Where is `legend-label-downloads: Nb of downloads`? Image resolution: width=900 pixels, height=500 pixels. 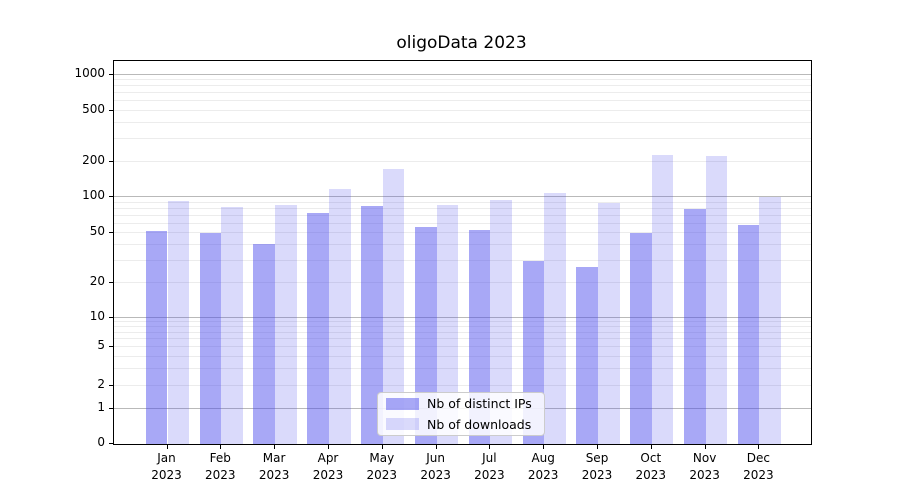
legend-label-downloads: Nb of downloads is located at coordinates (479, 424).